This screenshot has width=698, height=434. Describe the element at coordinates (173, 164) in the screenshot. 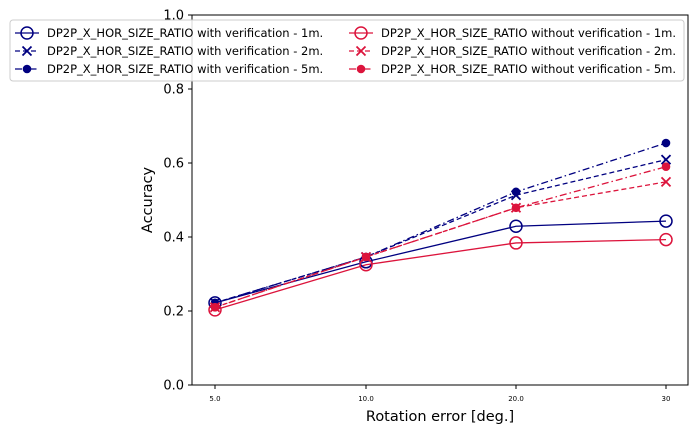

I see `y-tick-label: 0.6` at that location.